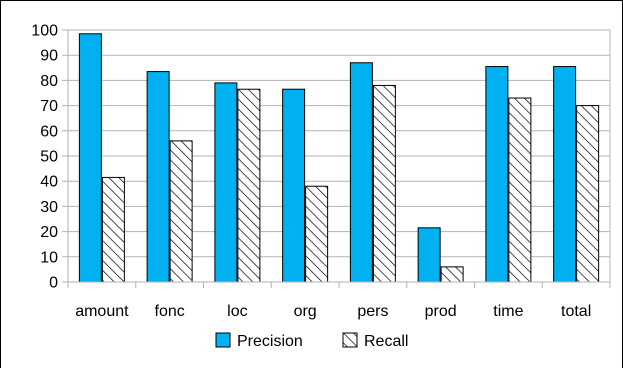  What do you see at coordinates (102, 311) in the screenshot?
I see `x-tick-label-amount: amount` at bounding box center [102, 311].